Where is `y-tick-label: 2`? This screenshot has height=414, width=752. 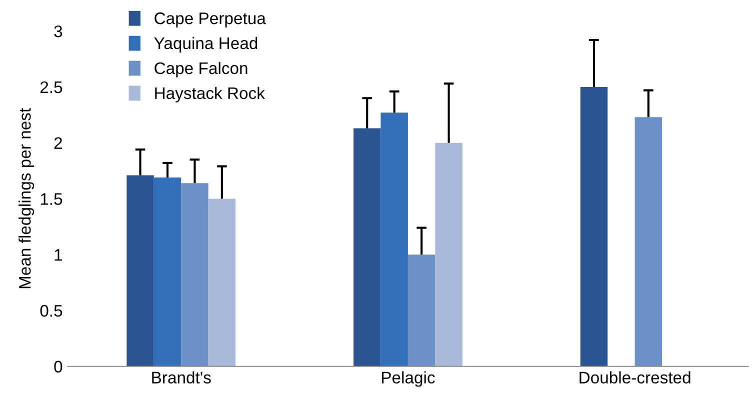
y-tick-label: 2 is located at coordinates (58, 143).